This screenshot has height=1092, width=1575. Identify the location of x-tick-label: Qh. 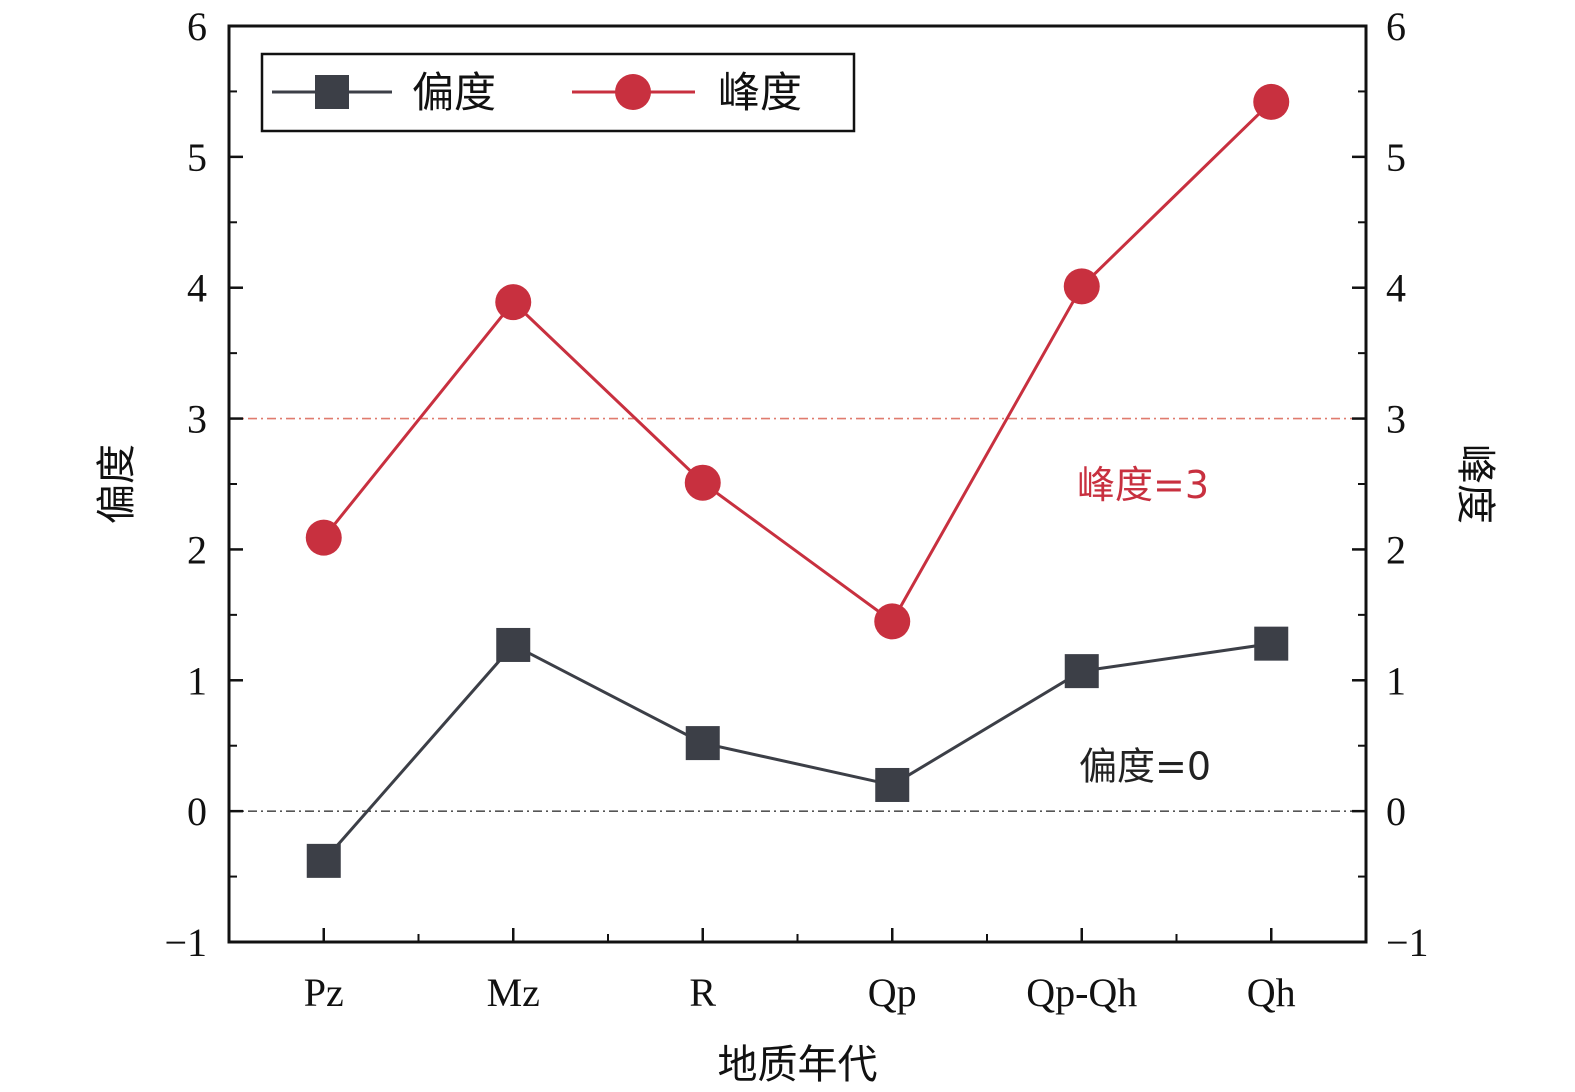
(1271, 992).